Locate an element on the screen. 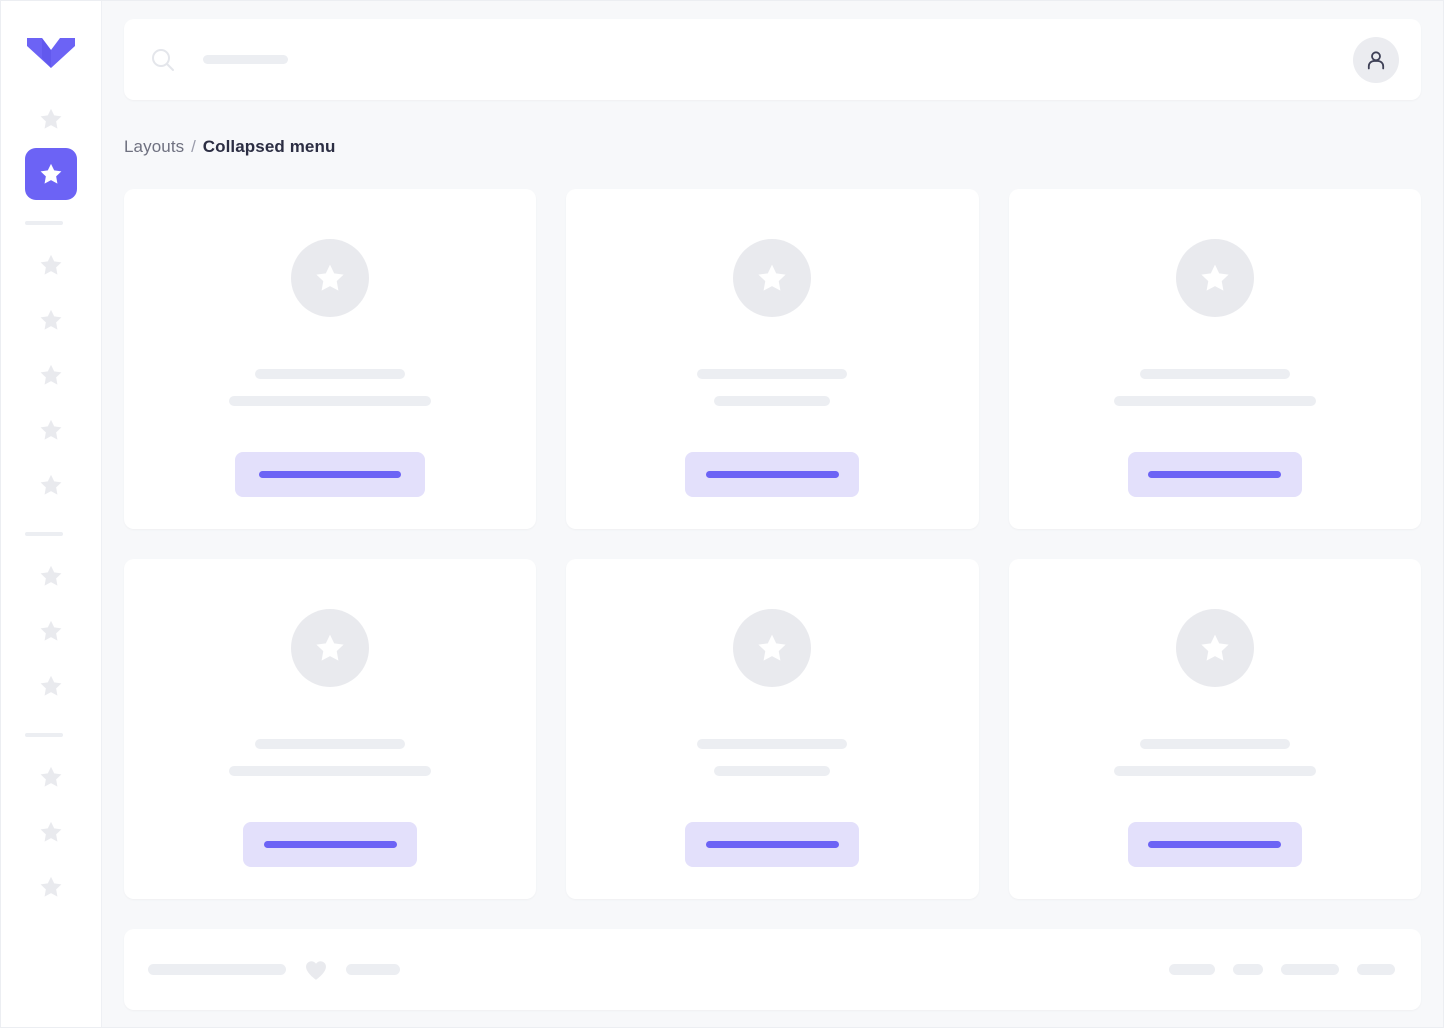 This screenshot has height=1028, width=1444. breadcrumb-parent: Layouts is located at coordinates (154, 146).